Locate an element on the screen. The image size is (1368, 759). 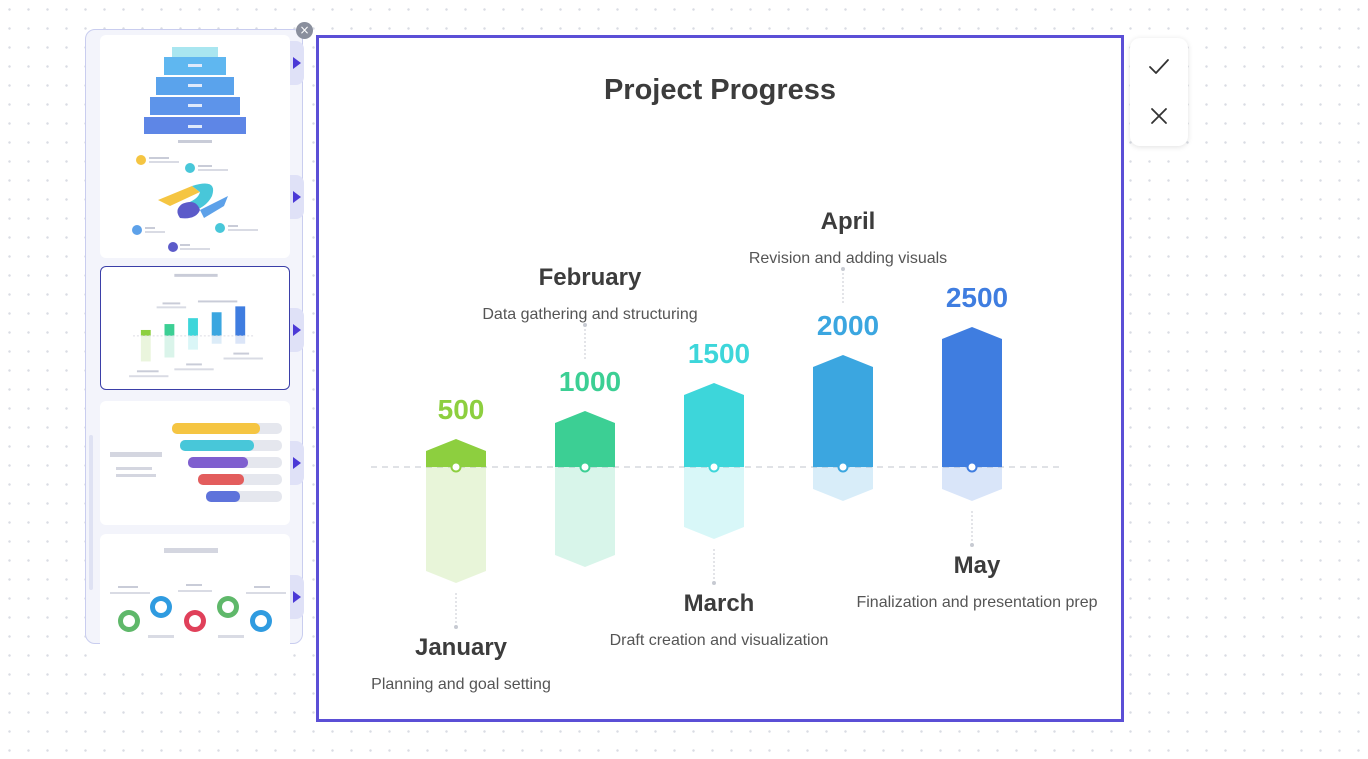
month-description: Finalization and presentation prep is located at coordinates (976, 602).